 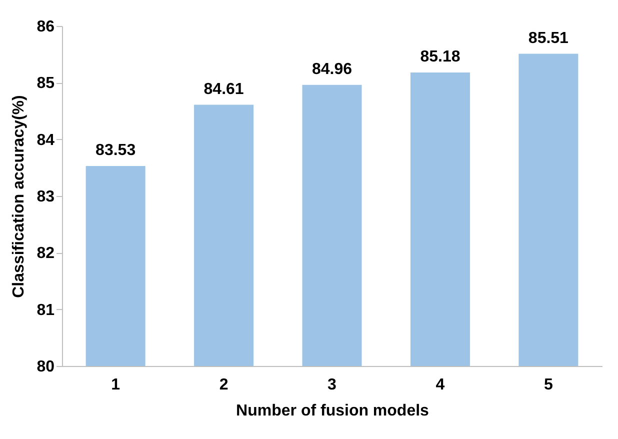 What do you see at coordinates (333, 411) in the screenshot?
I see `x-axis-title: Number of fusion models` at bounding box center [333, 411].